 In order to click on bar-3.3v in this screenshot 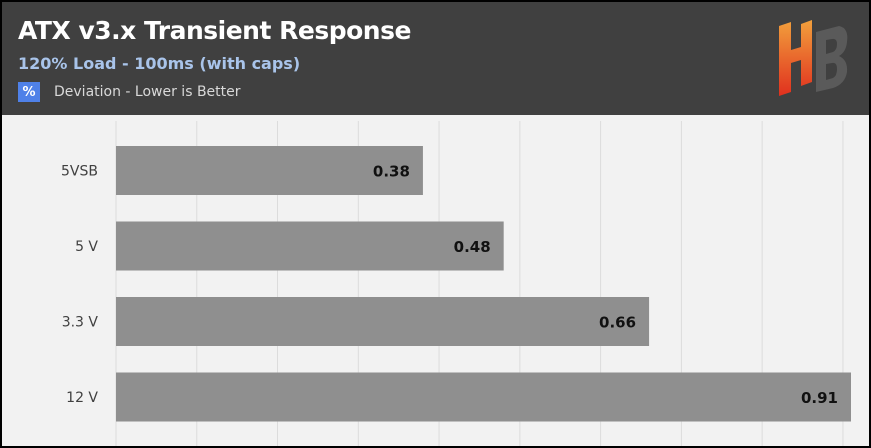, I will do `click(383, 321)`.